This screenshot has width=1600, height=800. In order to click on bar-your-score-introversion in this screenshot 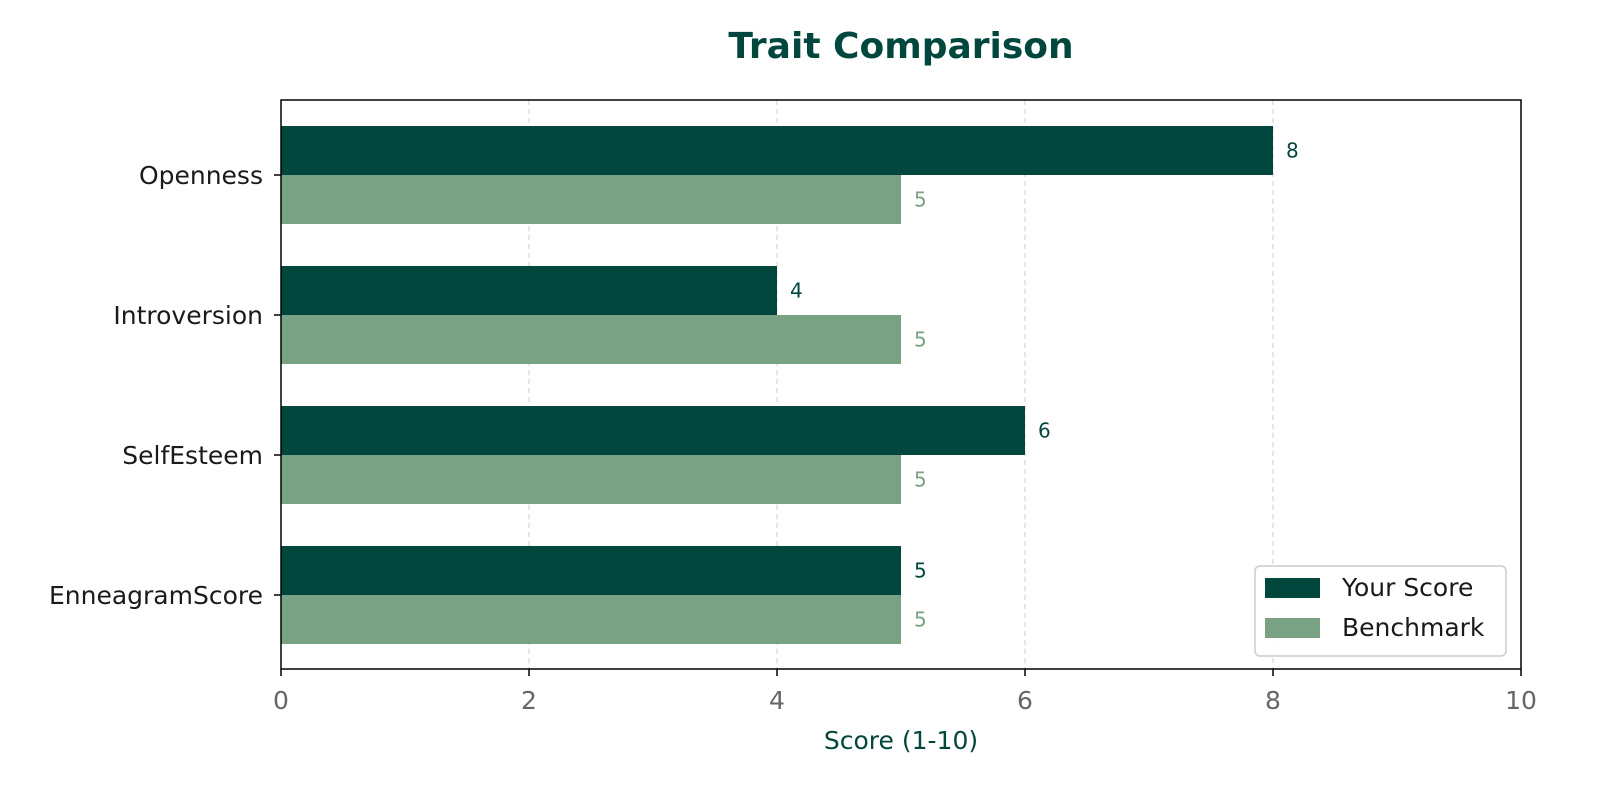, I will do `click(529, 290)`.